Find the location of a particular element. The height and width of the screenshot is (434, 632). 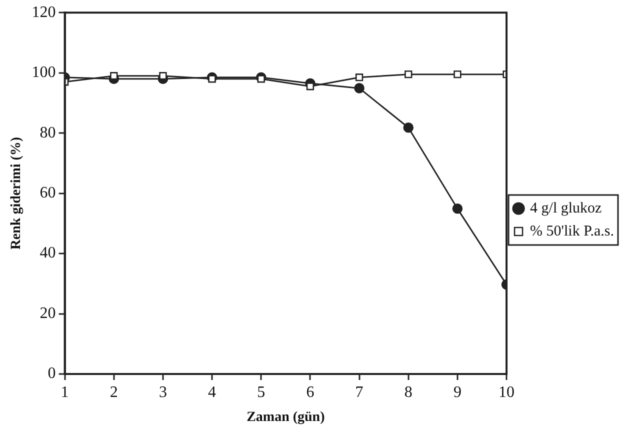

x-tick-label: 4 is located at coordinates (212, 392).